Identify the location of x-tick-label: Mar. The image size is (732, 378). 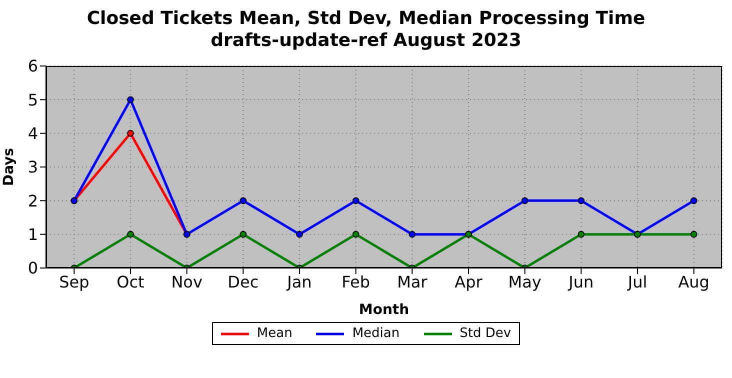
(412, 282).